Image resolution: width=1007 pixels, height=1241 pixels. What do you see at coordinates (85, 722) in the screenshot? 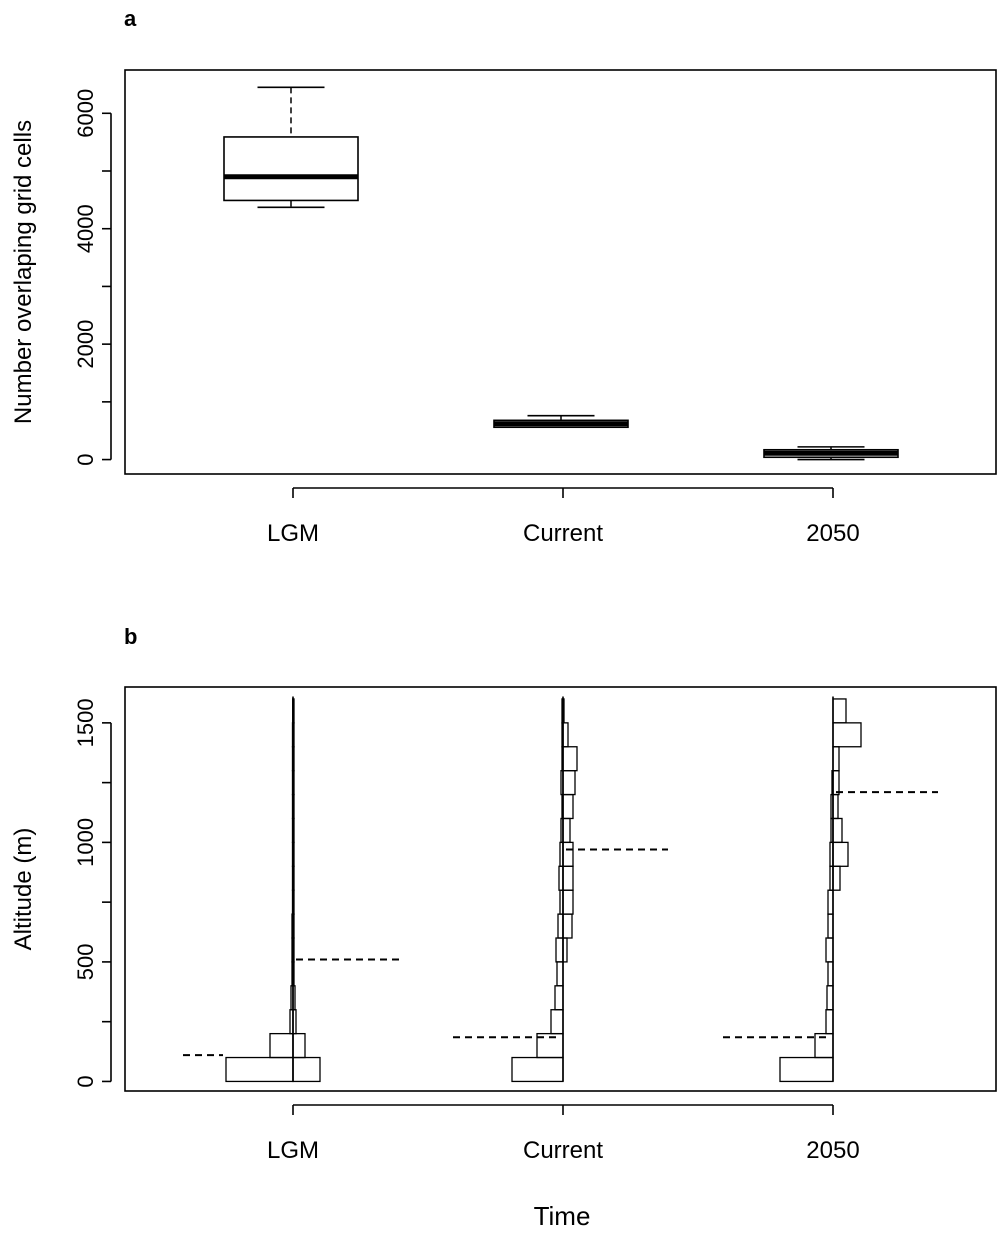
I see `y-tick-label: 1500` at bounding box center [85, 722].